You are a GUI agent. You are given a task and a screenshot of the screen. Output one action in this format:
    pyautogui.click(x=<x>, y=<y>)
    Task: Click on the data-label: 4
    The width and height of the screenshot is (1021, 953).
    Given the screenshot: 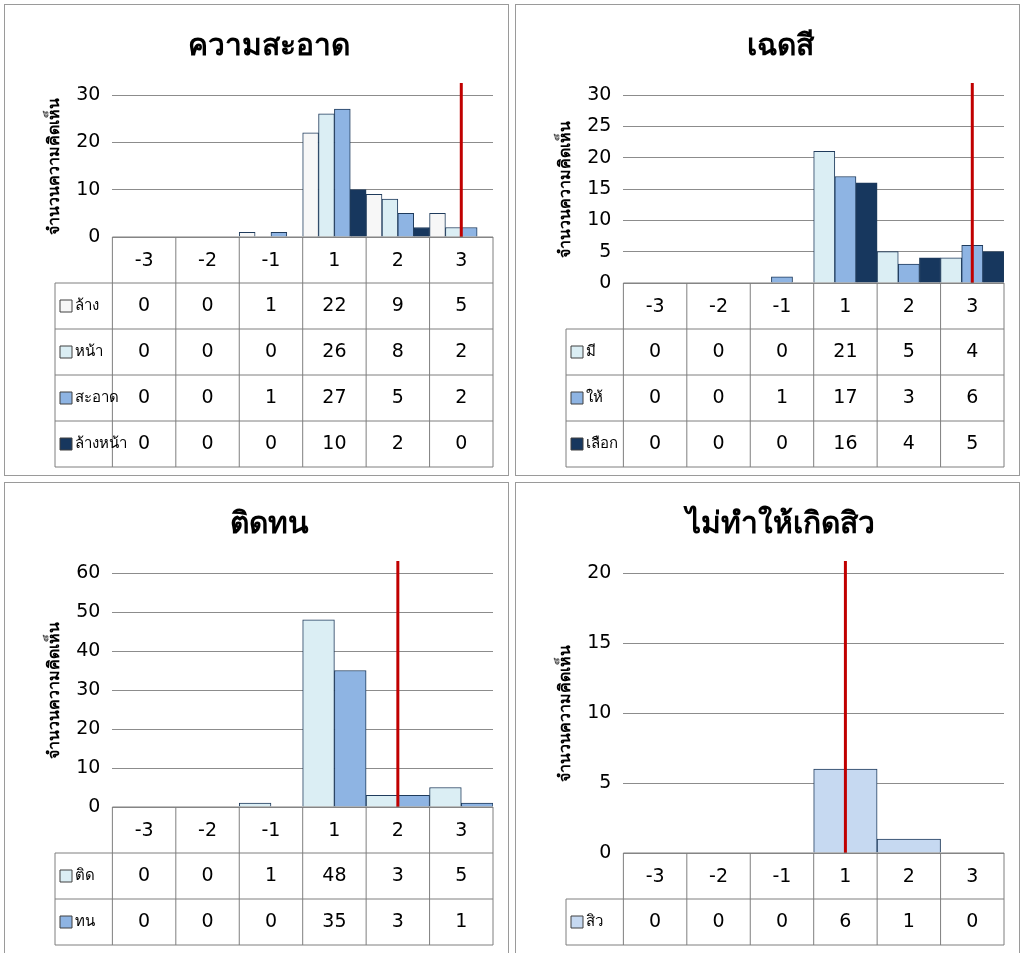 What is the action you would take?
    pyautogui.click(x=908, y=441)
    